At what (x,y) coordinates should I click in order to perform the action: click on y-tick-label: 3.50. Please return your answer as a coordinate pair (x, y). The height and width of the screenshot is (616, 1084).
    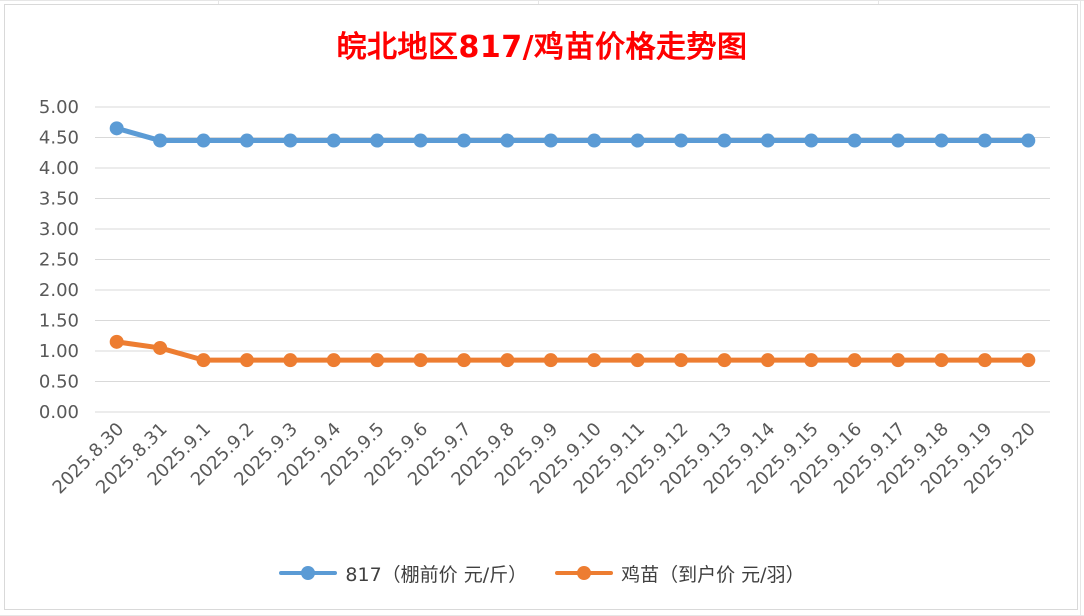
    Looking at the image, I should click on (59, 199).